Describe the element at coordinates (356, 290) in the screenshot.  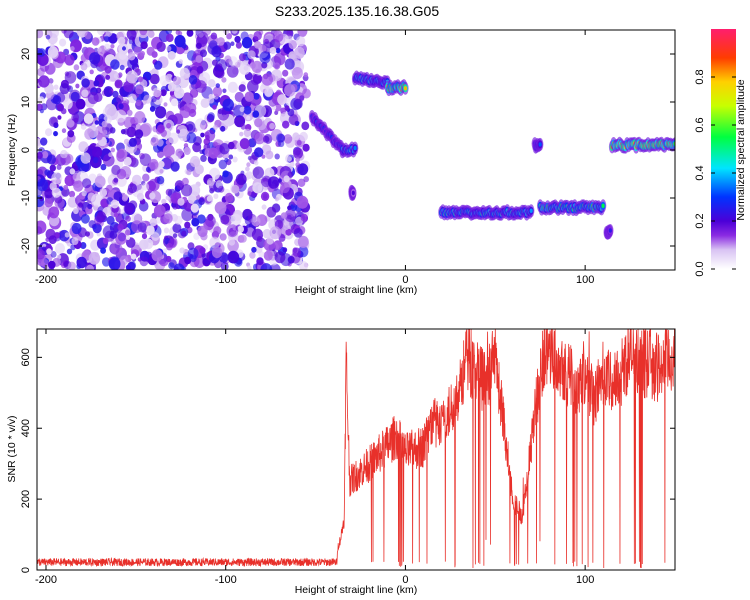
I see `spectrogram-x-axis-label: Height of straight line (km)` at that location.